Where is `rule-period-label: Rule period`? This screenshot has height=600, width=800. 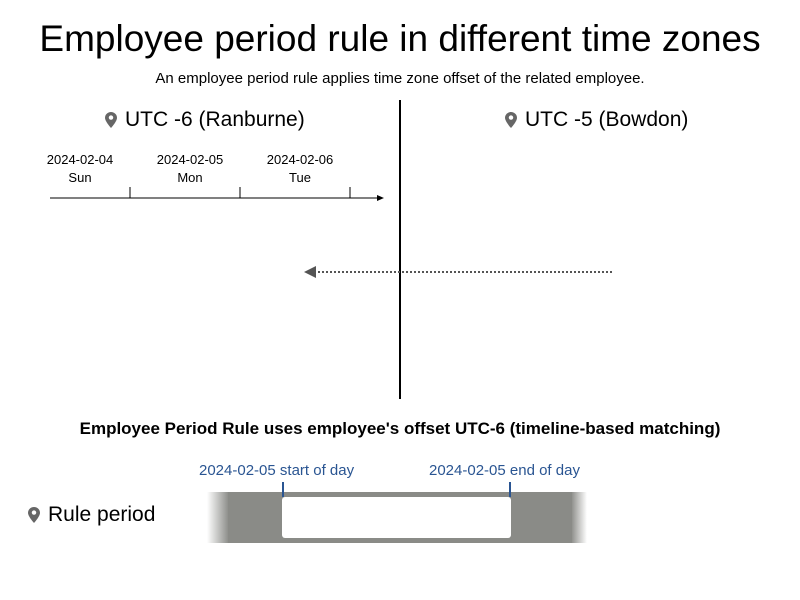 rule-period-label: Rule period is located at coordinates (102, 514).